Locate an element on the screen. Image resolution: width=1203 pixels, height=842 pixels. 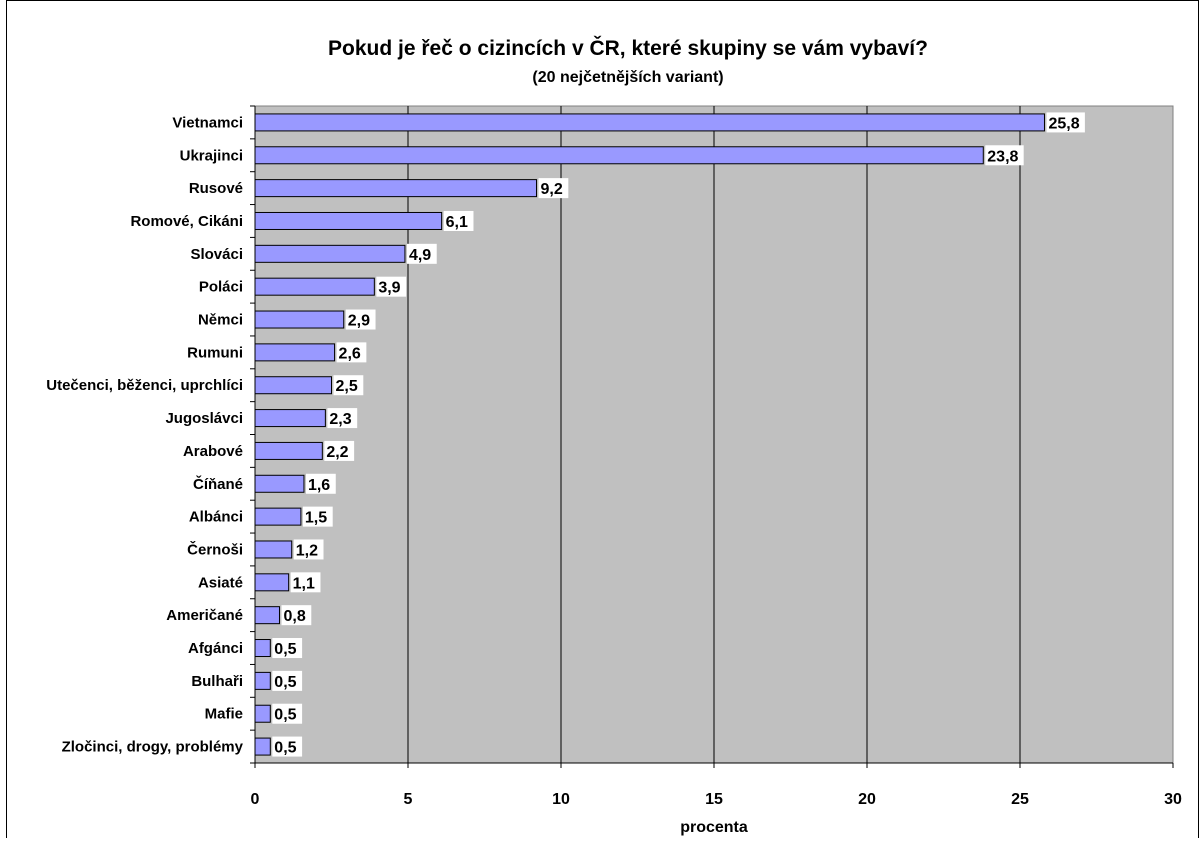
data-label: 2,6 is located at coordinates (350, 353).